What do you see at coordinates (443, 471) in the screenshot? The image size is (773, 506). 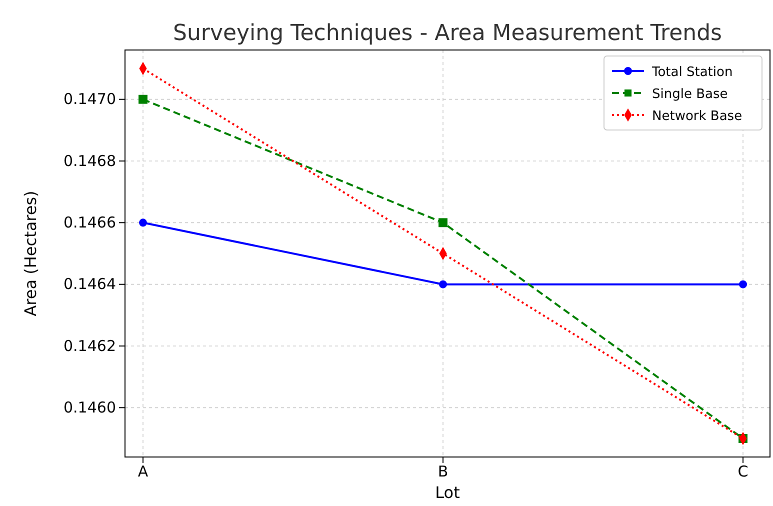 I see `x-tick-label: B` at bounding box center [443, 471].